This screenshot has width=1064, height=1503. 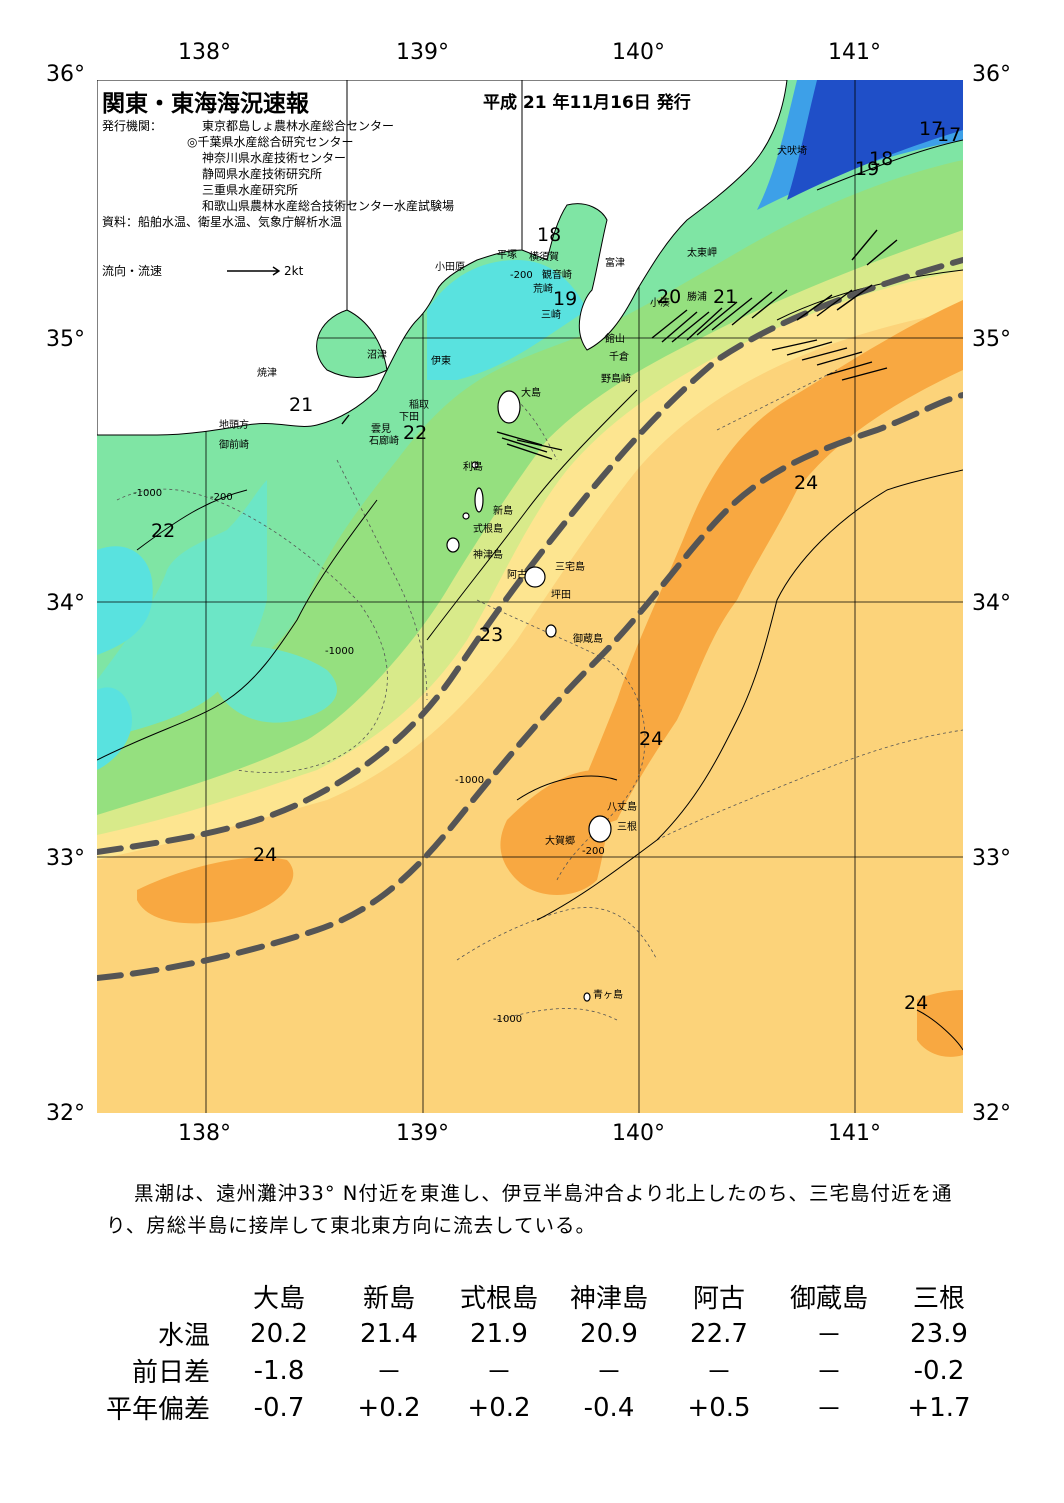 What do you see at coordinates (587, 103) in the screenshot?
I see `issue-date: 平成 21 年11月16日 発行` at bounding box center [587, 103].